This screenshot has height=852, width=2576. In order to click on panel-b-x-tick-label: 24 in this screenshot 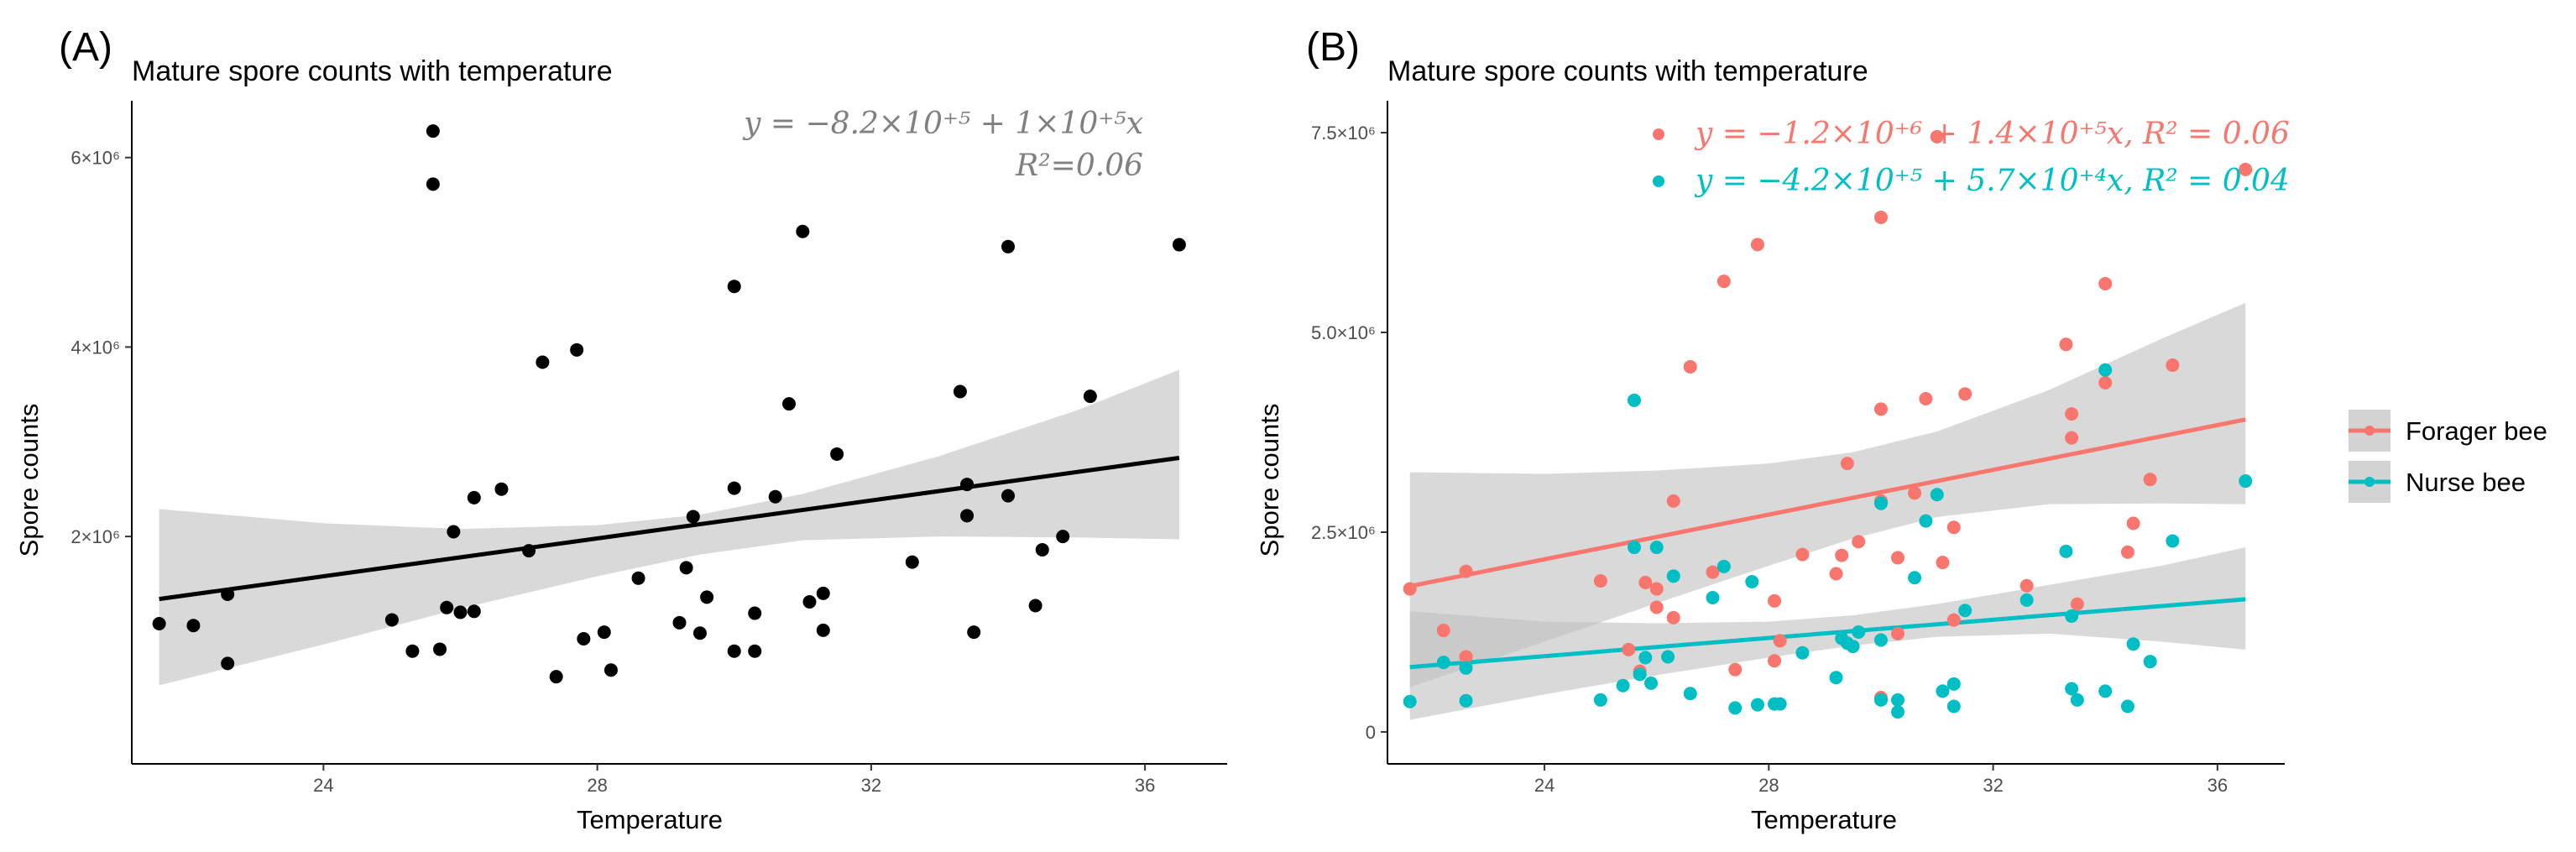, I will do `click(1544, 785)`.